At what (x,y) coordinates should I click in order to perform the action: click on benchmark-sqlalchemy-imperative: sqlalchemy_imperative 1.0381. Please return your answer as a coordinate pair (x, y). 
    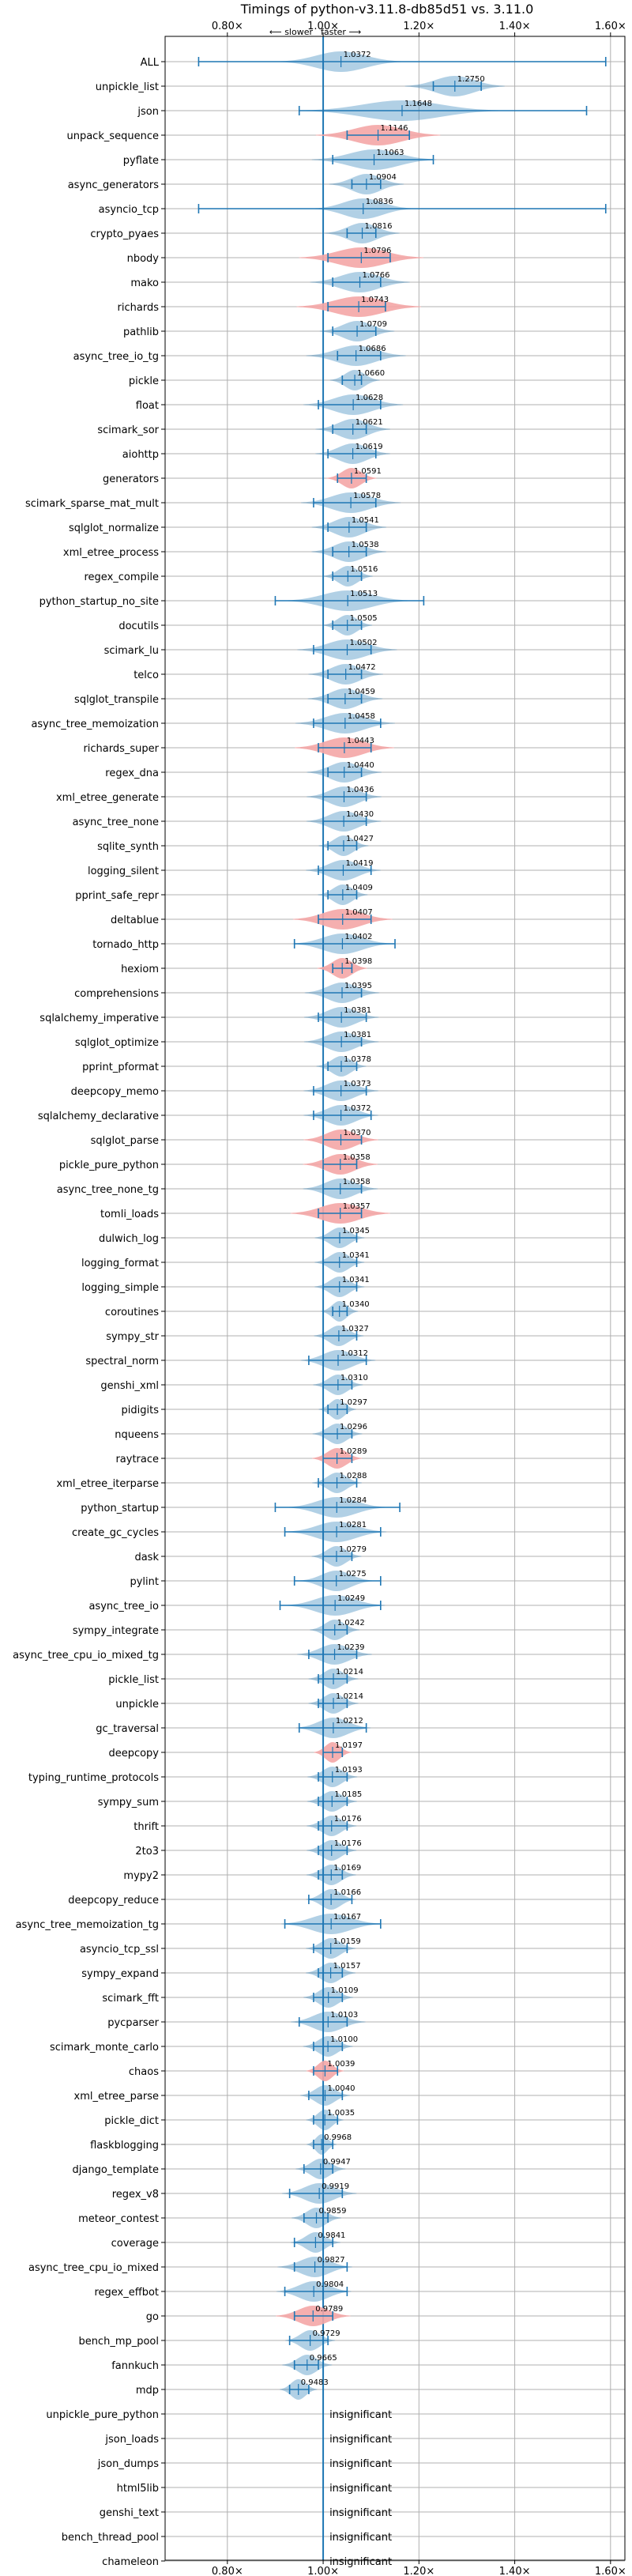
    Looking at the image, I should click on (209, 1017).